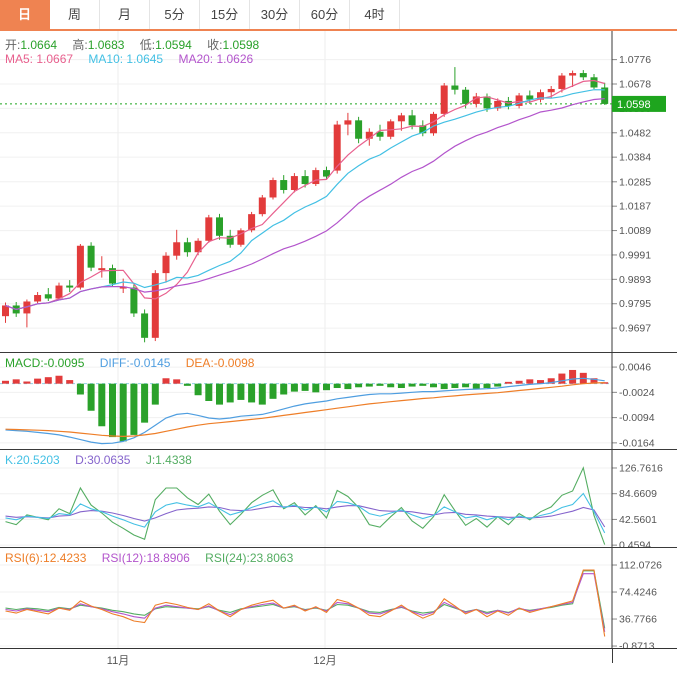  I want to click on svg-text: 112.0726, so click(640, 566).